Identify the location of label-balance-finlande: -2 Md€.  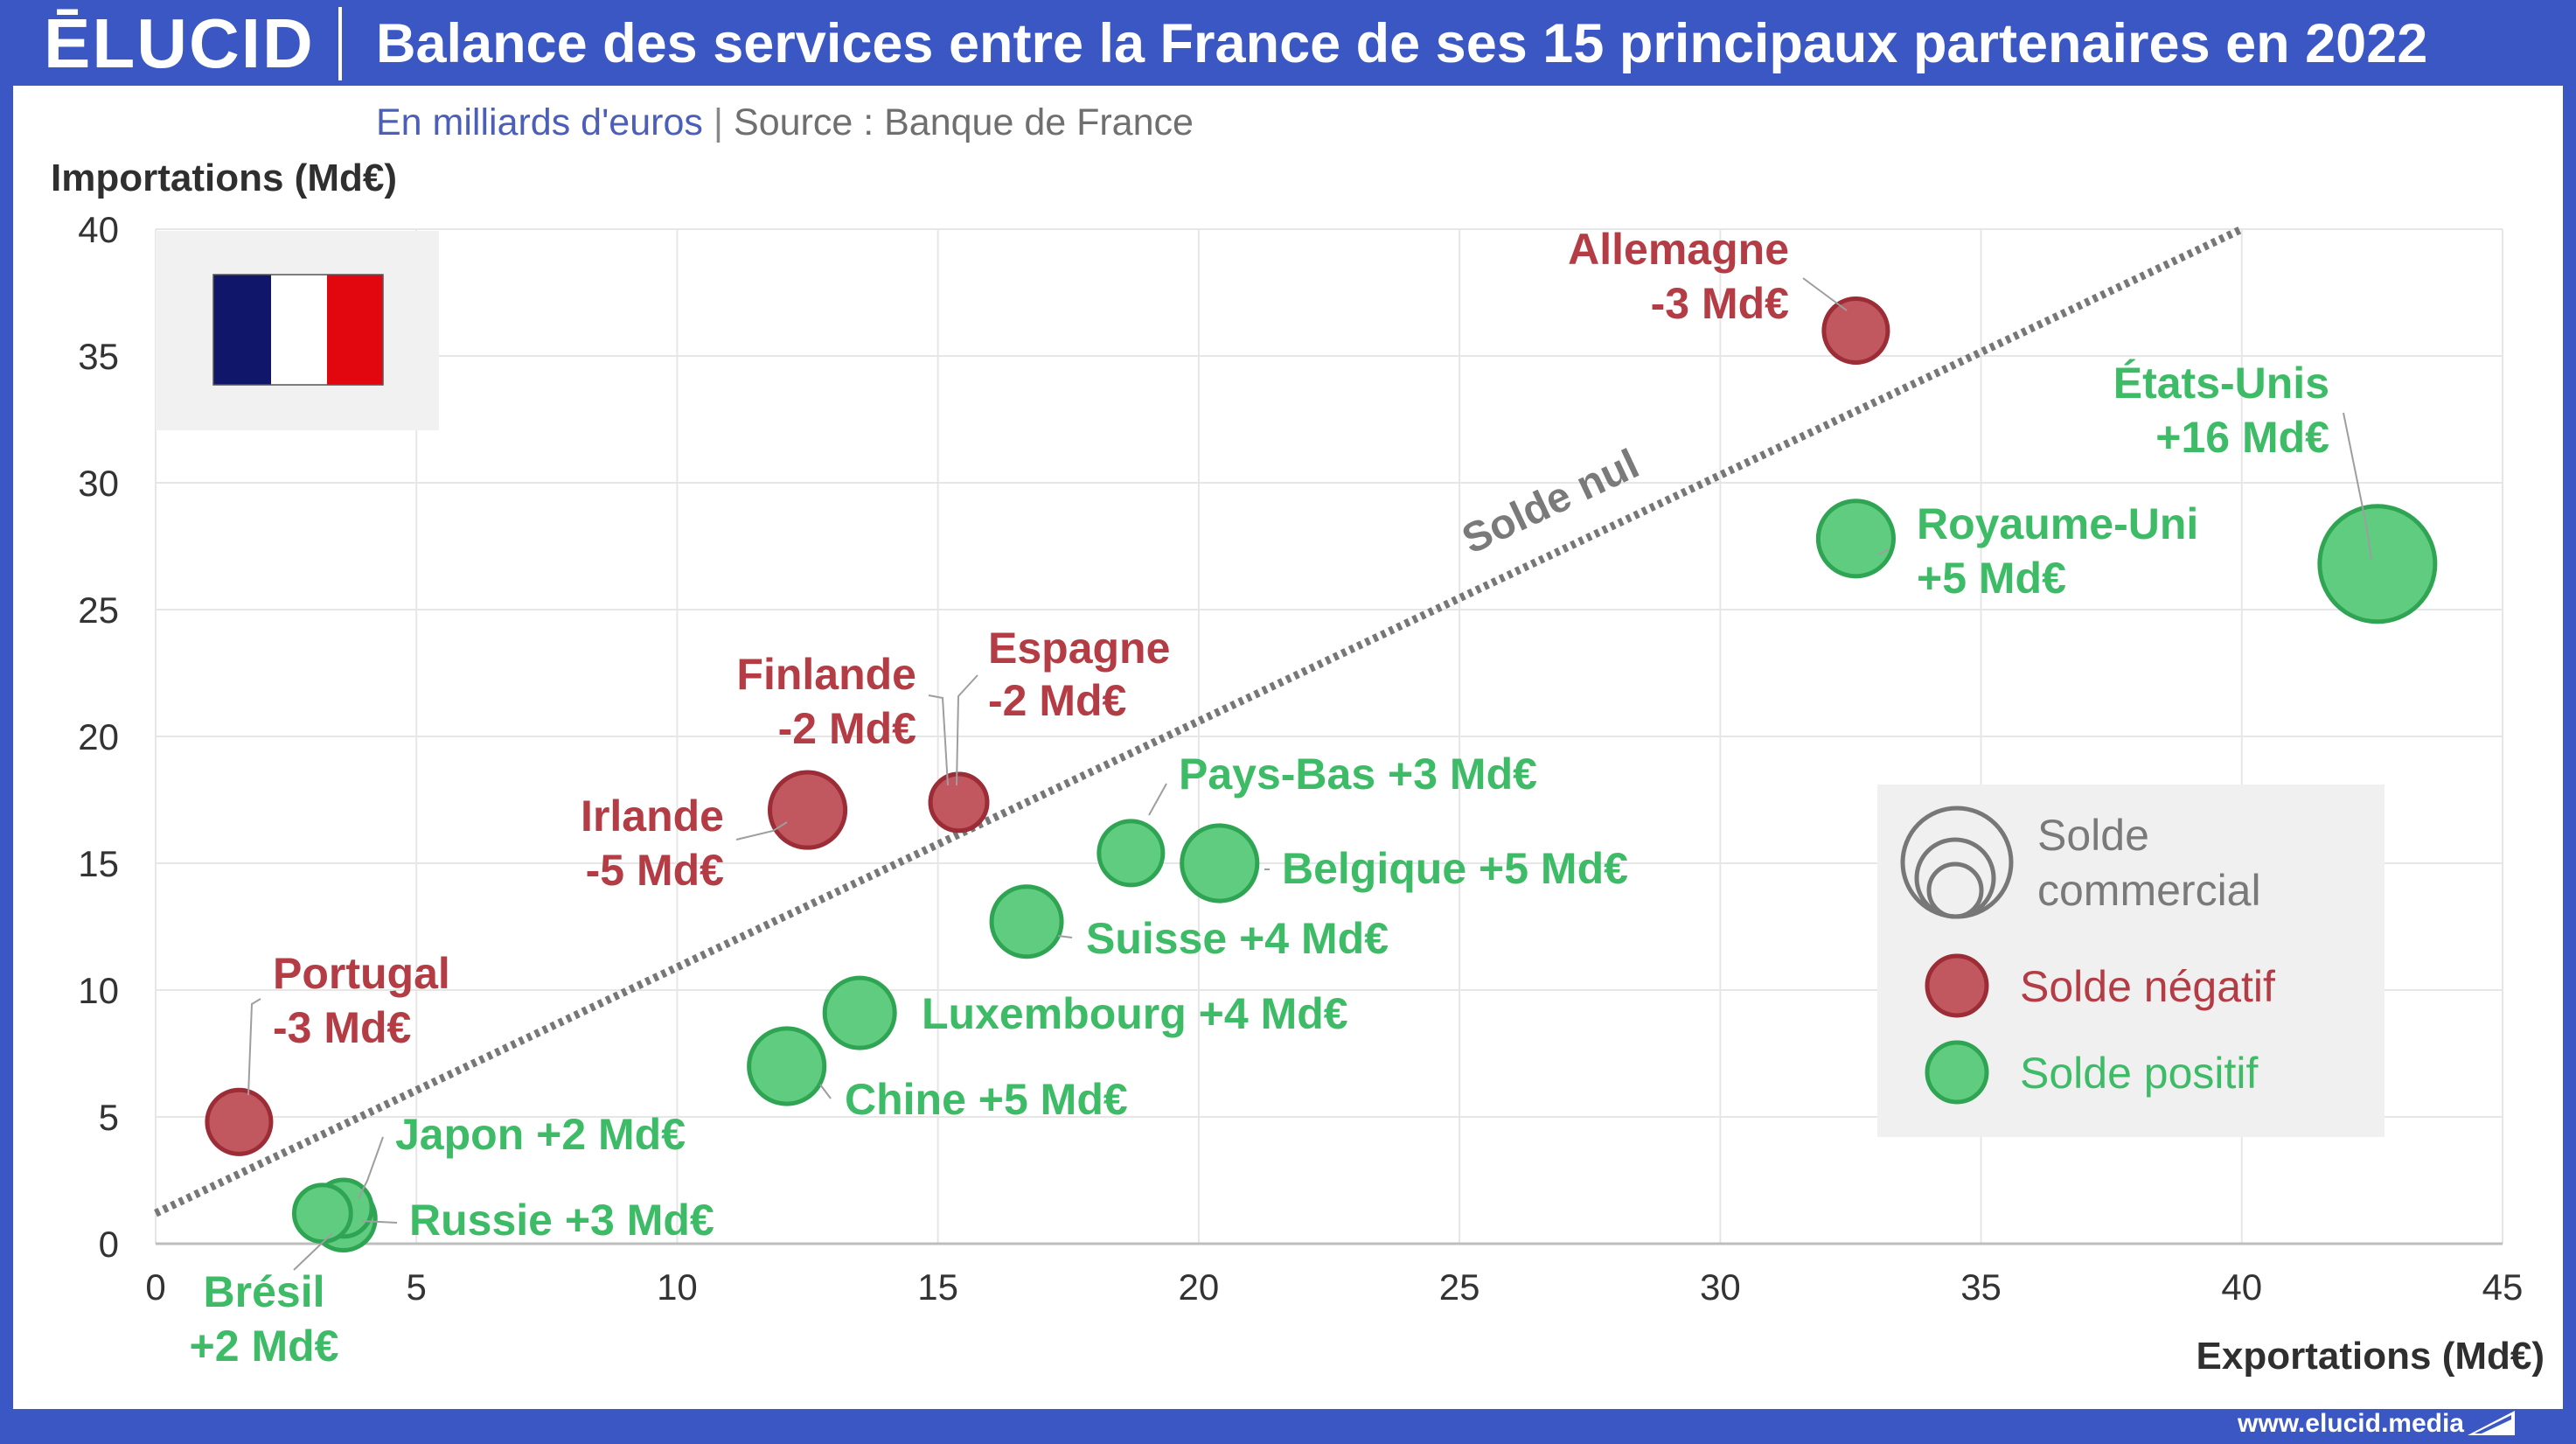
(847, 728).